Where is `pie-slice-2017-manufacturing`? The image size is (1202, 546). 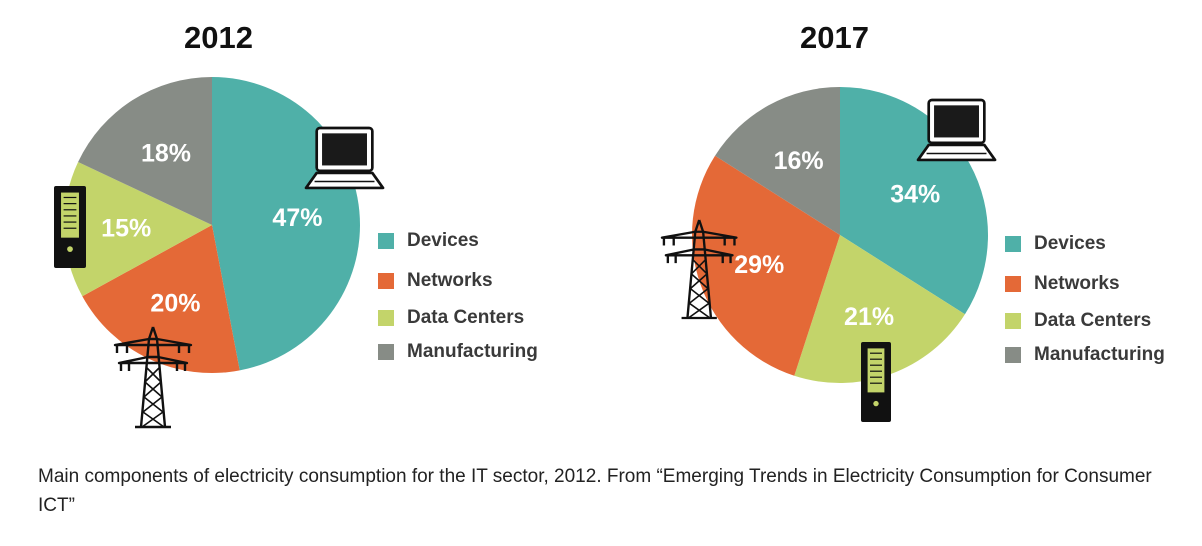
pie-slice-2017-manufacturing is located at coordinates (777, 161).